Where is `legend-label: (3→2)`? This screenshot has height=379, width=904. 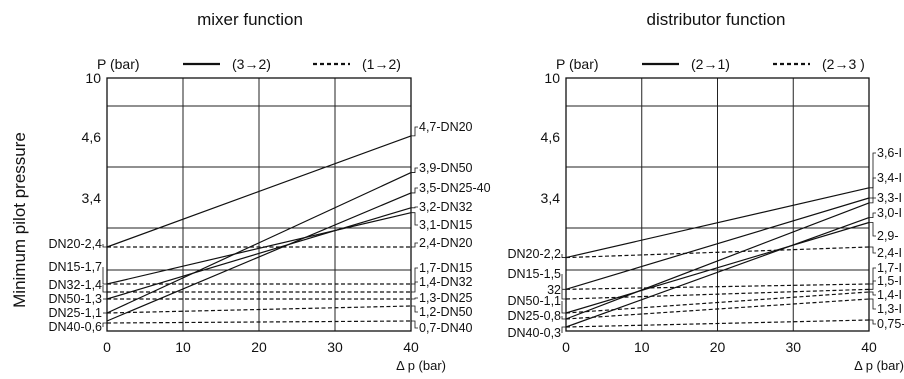 legend-label: (3→2) is located at coordinates (251, 64).